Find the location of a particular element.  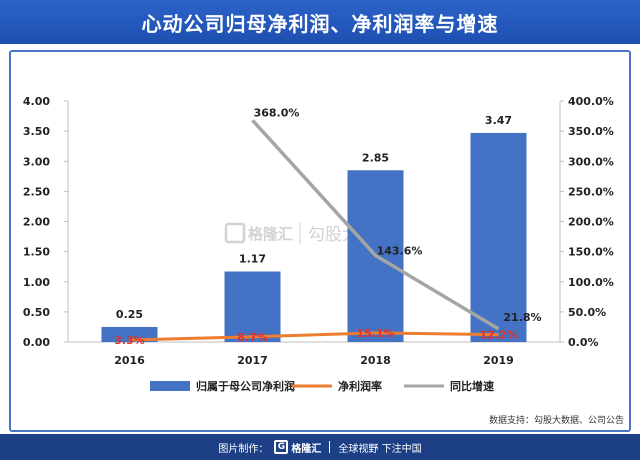

bar-data-label: 2.85 is located at coordinates (375, 157).